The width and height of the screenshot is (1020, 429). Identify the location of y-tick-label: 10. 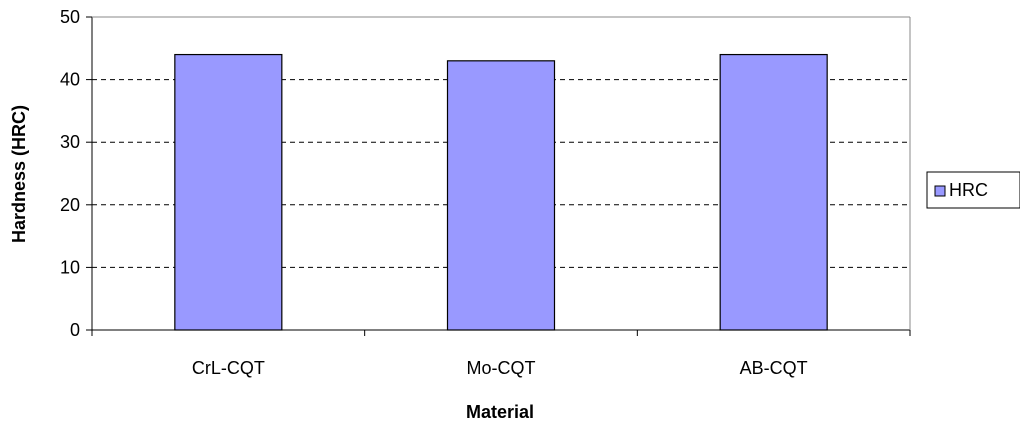
(70, 267).